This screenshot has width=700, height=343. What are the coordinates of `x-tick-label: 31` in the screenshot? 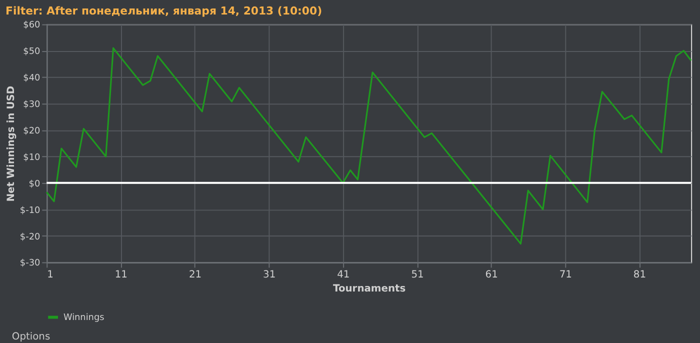 It's located at (269, 275).